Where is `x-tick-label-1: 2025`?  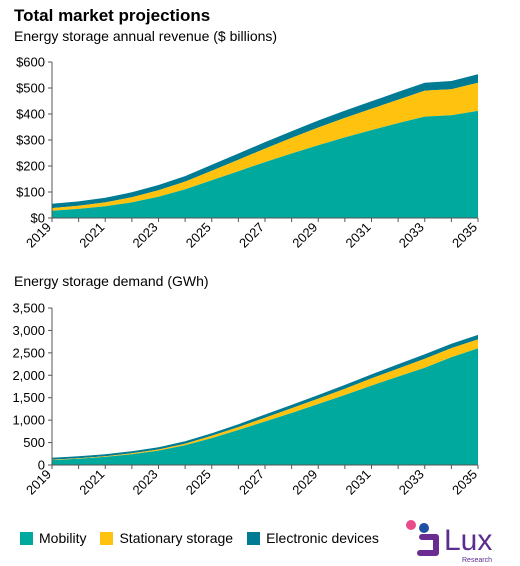 x-tick-label-1: 2025 is located at coordinates (198, 482).